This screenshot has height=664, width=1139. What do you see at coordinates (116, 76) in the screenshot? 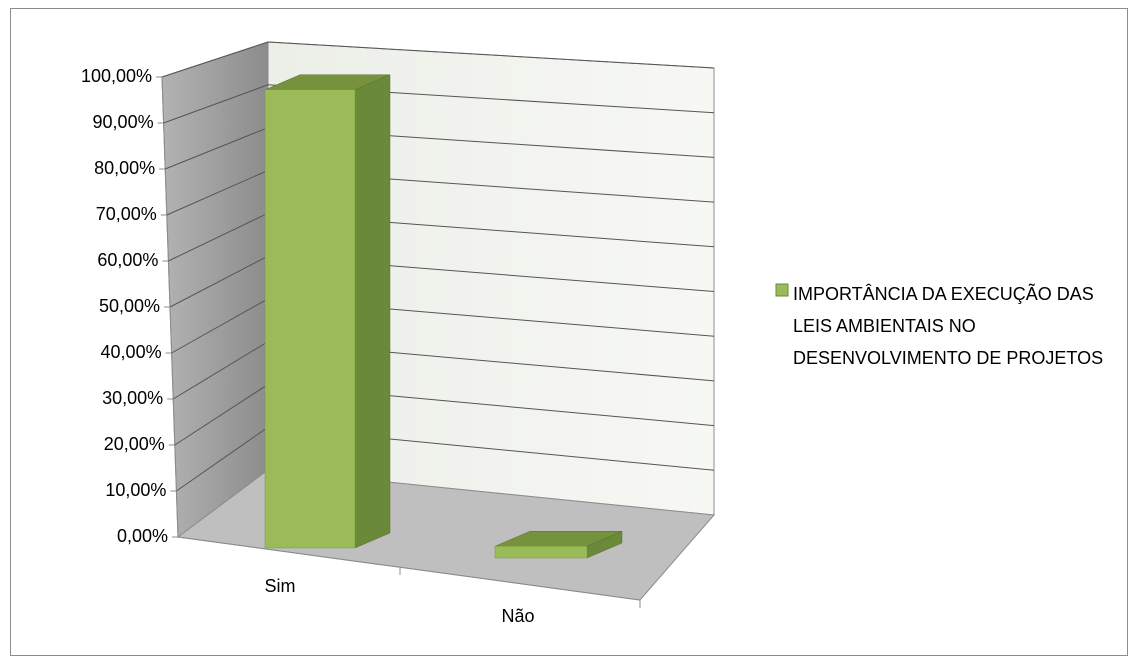
I see `y-tick-label: 100,00%` at bounding box center [116, 76].